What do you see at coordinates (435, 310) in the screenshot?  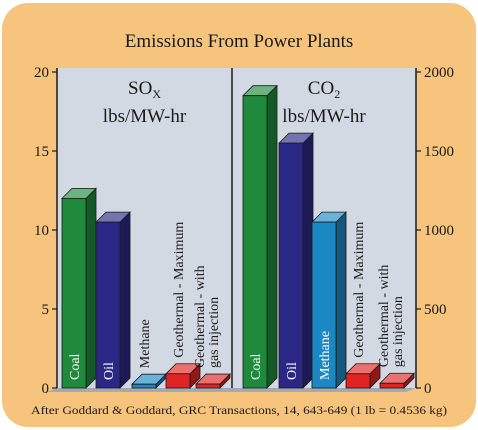 I see `y-tick-label: 500` at bounding box center [435, 310].